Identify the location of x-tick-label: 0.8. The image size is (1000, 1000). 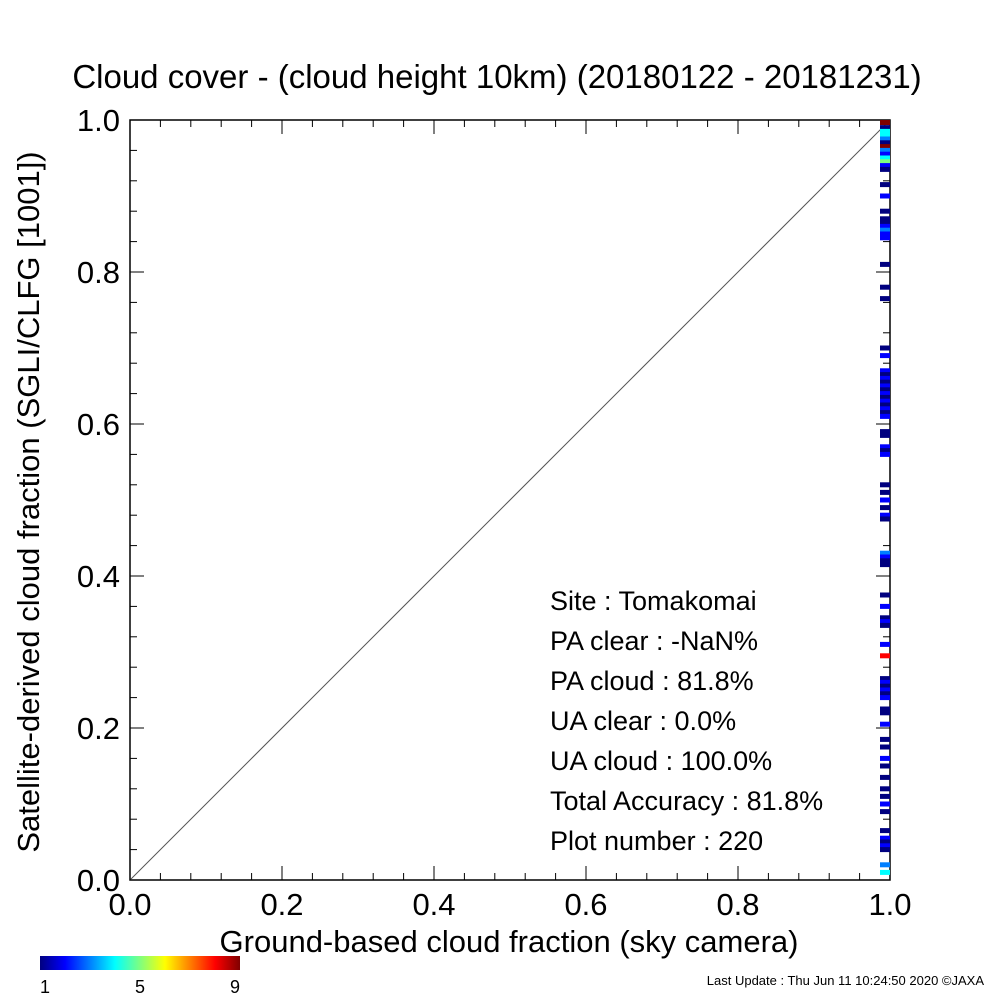
(737, 904).